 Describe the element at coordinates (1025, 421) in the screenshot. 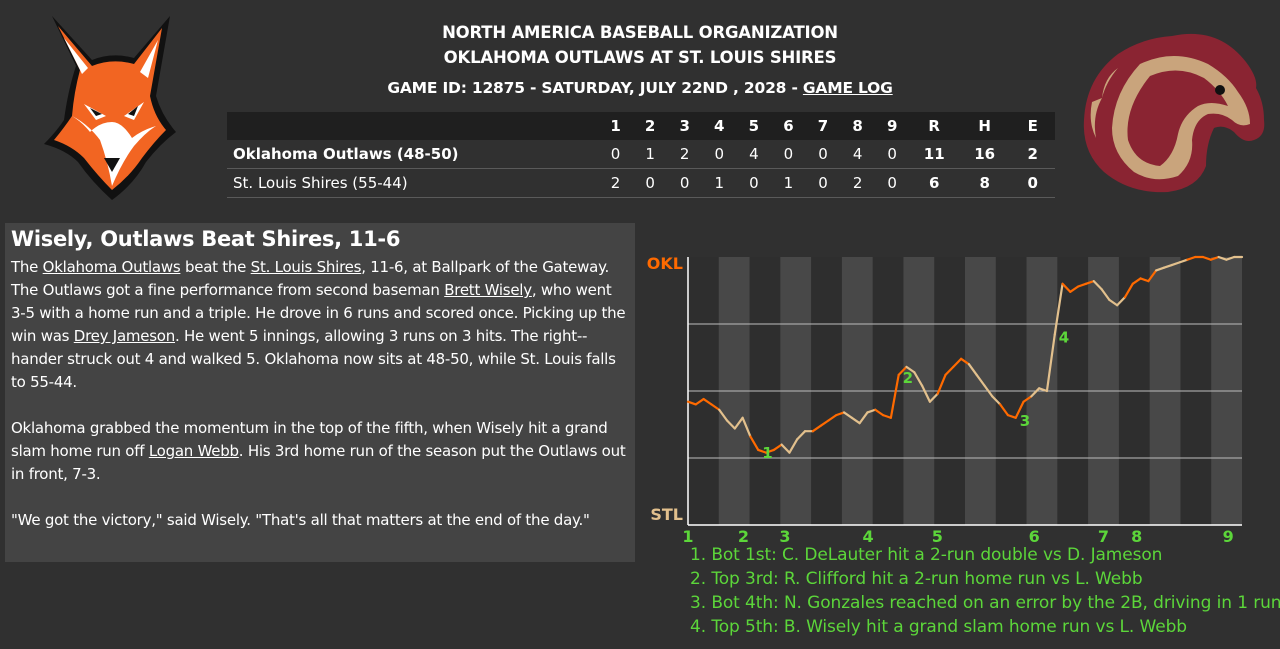

I see `event-marker-label: 3` at that location.